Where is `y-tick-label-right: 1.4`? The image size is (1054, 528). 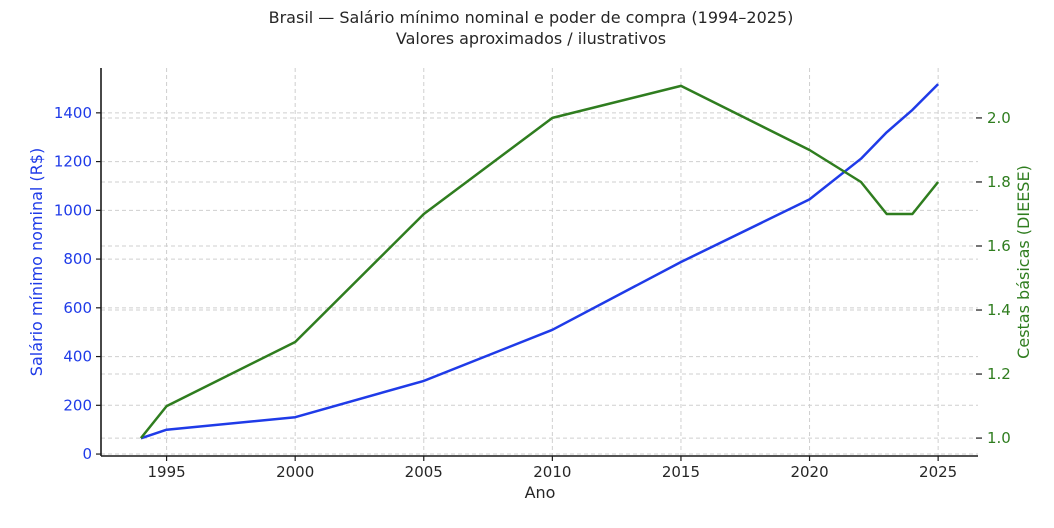 y-tick-label-right: 1.4 is located at coordinates (999, 310).